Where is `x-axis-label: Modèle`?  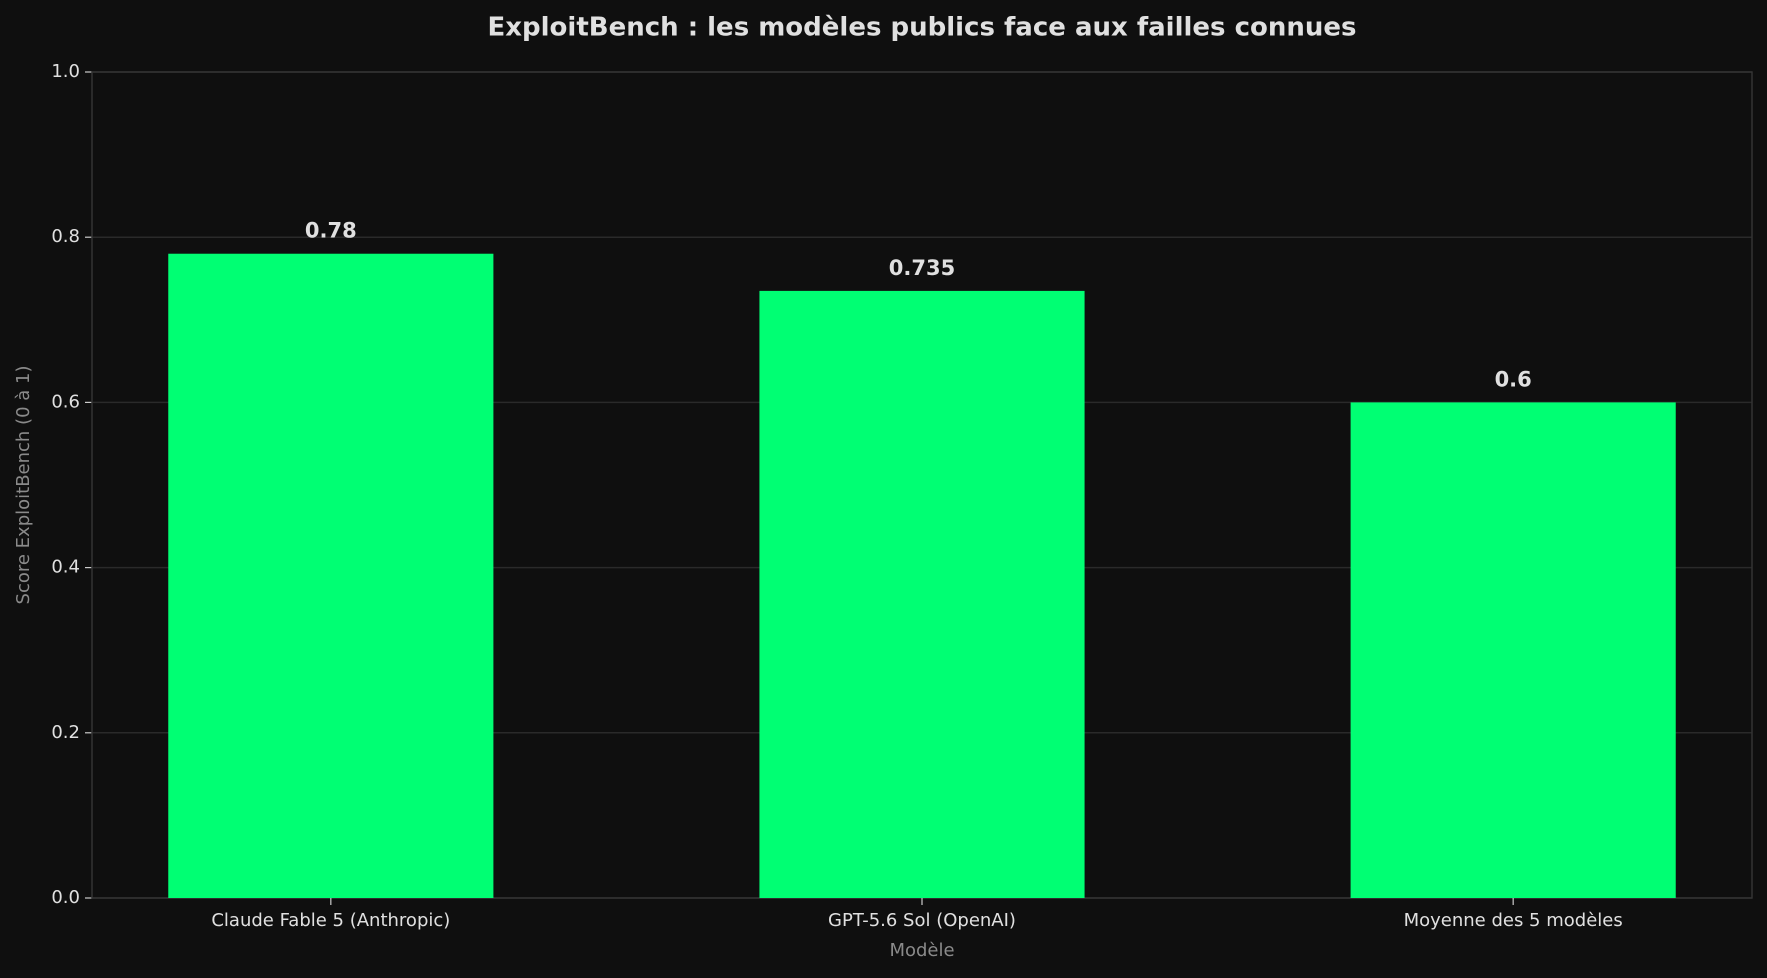 x-axis-label: Modèle is located at coordinates (921, 950).